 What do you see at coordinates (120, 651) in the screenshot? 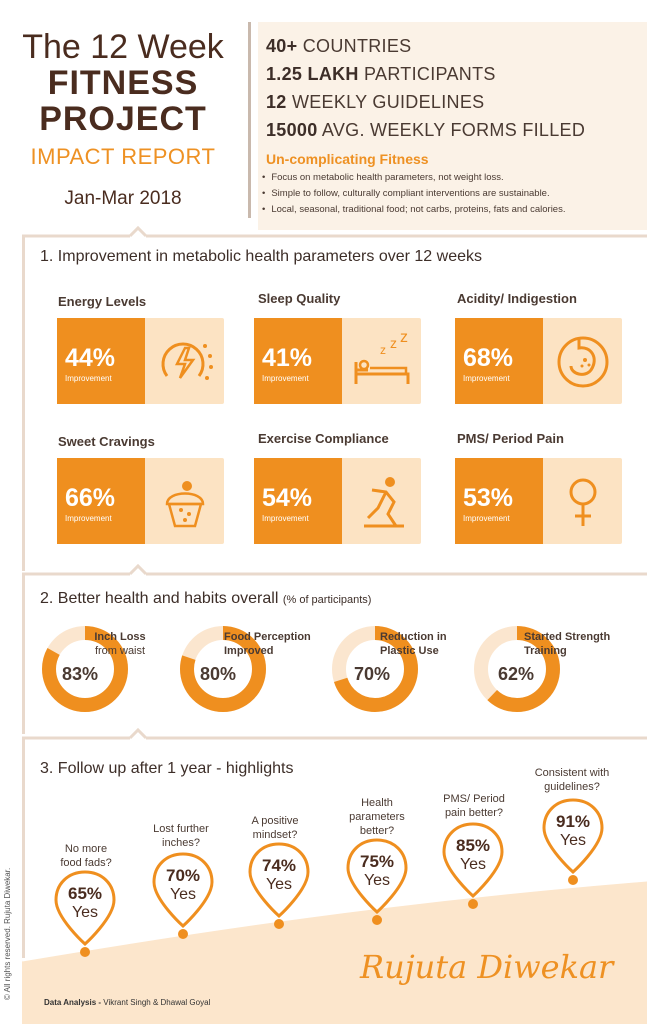
I see `donut-label-line2: from waist` at bounding box center [120, 651].